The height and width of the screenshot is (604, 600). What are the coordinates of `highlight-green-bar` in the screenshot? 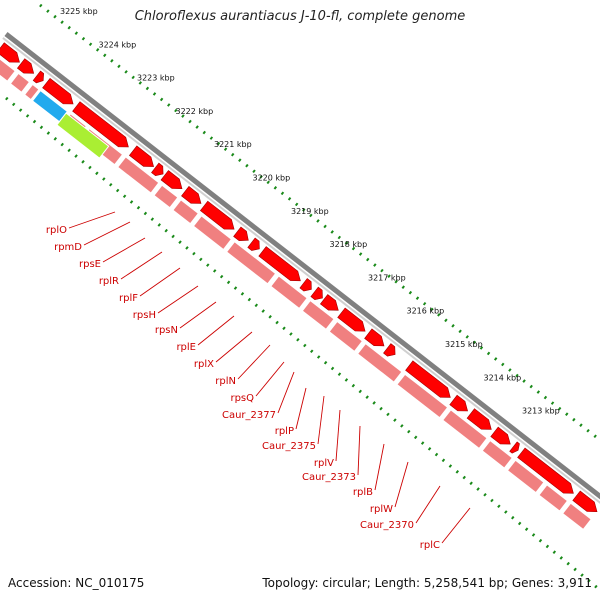 It's located at (83, 135).